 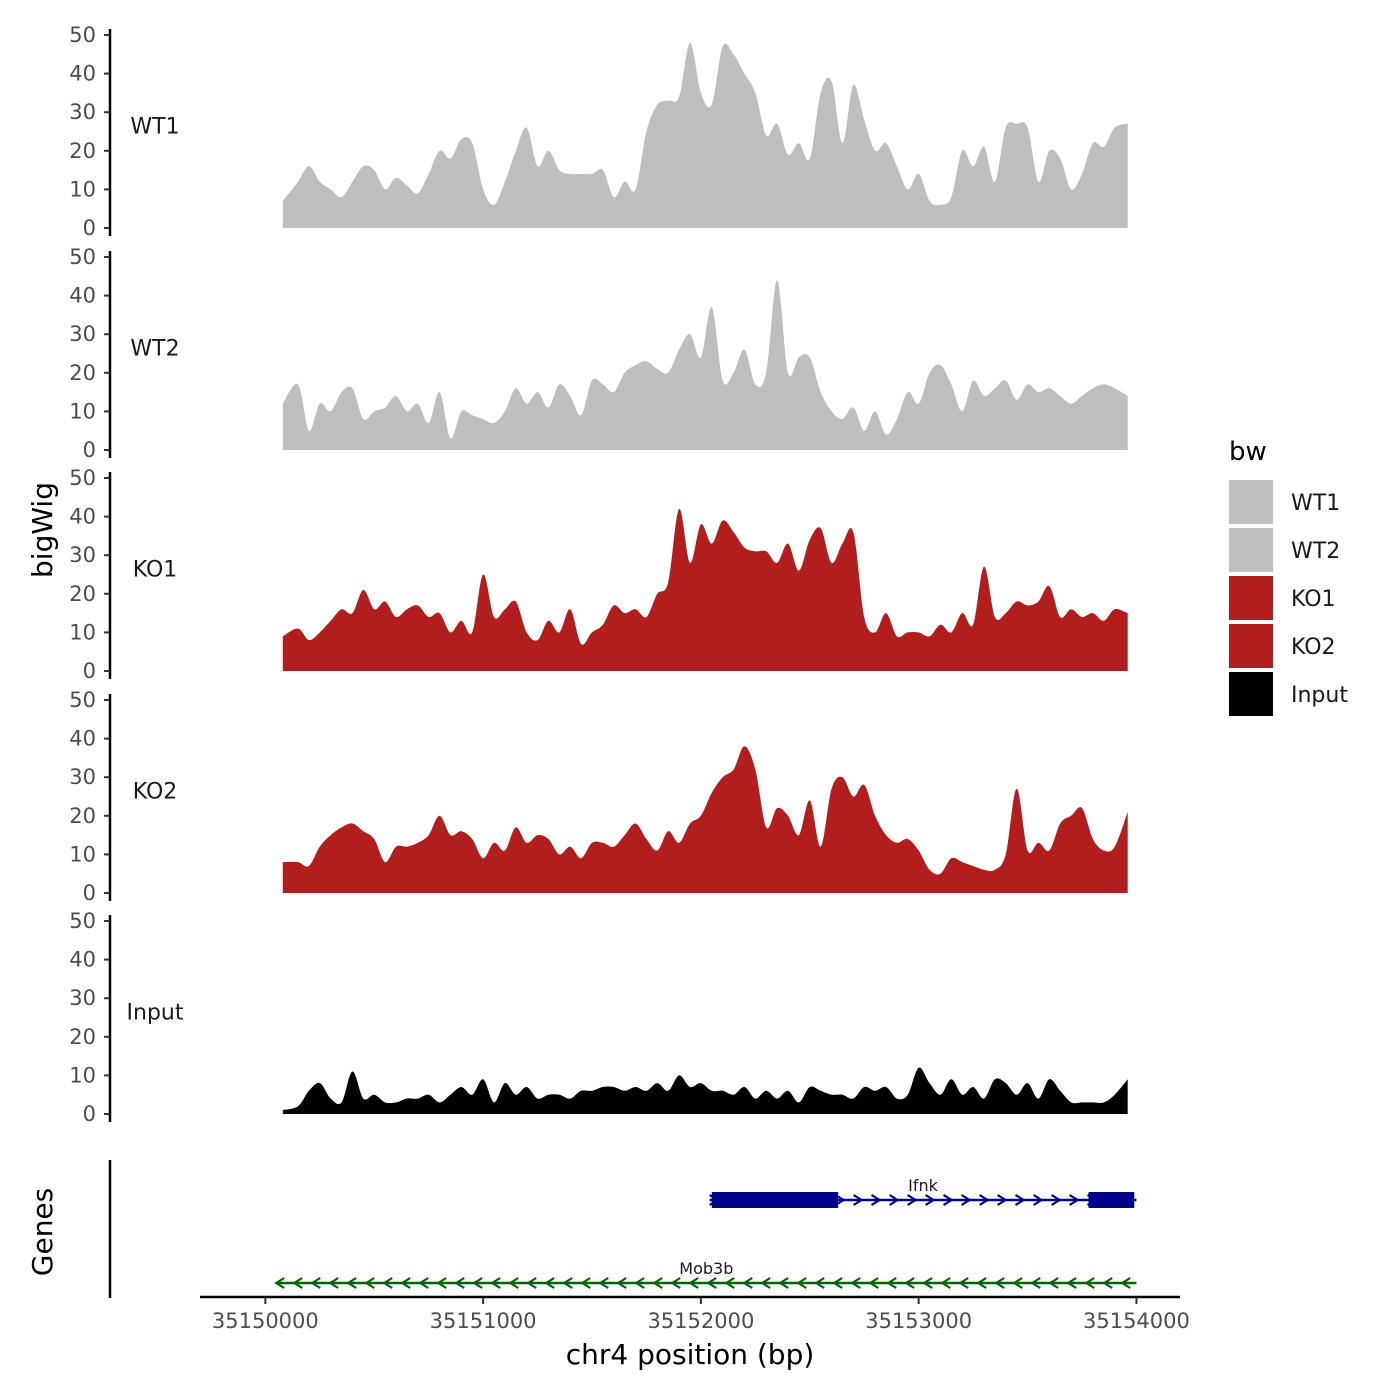 What do you see at coordinates (1251, 694) in the screenshot?
I see `legend-swatch-input` at bounding box center [1251, 694].